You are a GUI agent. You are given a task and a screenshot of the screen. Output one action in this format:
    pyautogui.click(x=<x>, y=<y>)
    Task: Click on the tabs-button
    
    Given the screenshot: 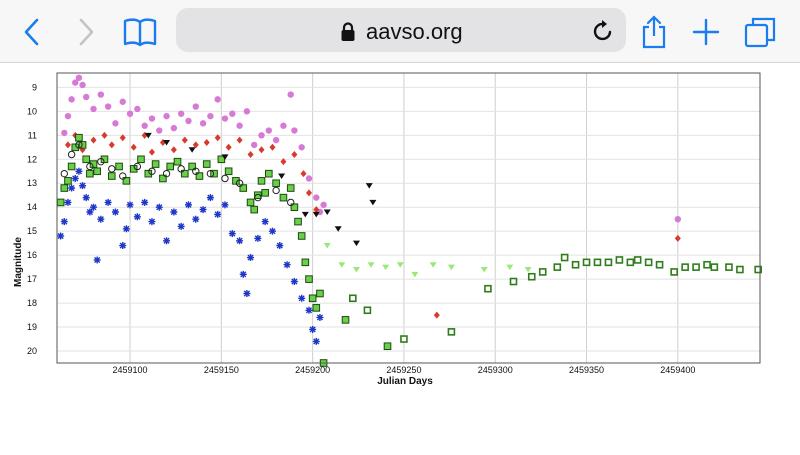 What is the action you would take?
    pyautogui.click(x=760, y=32)
    